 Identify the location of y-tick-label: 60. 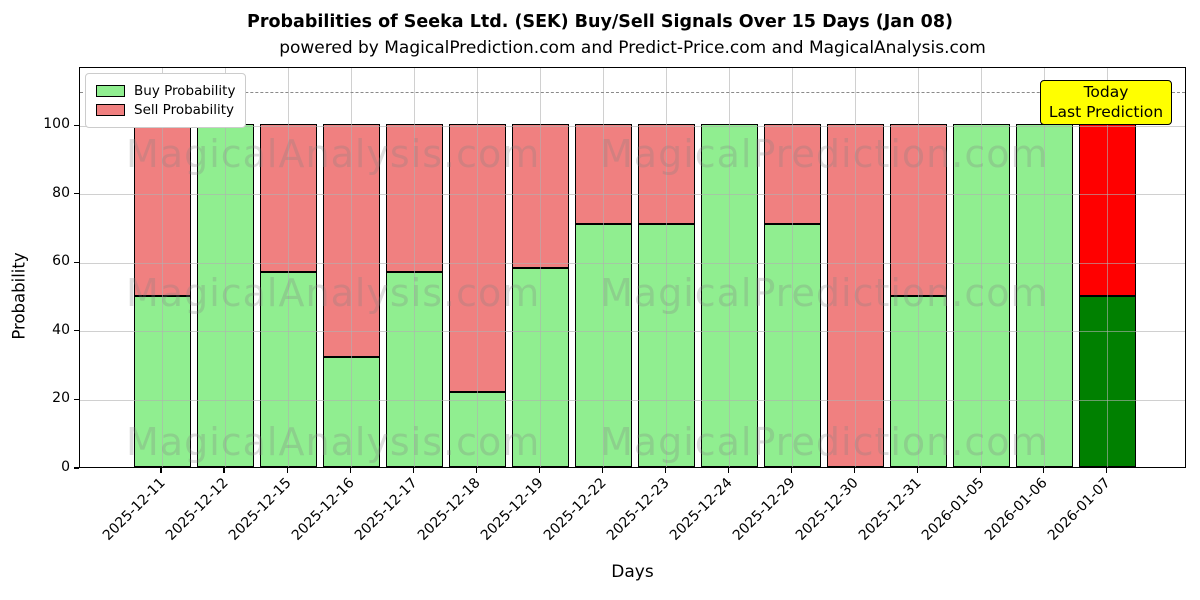
(61, 261).